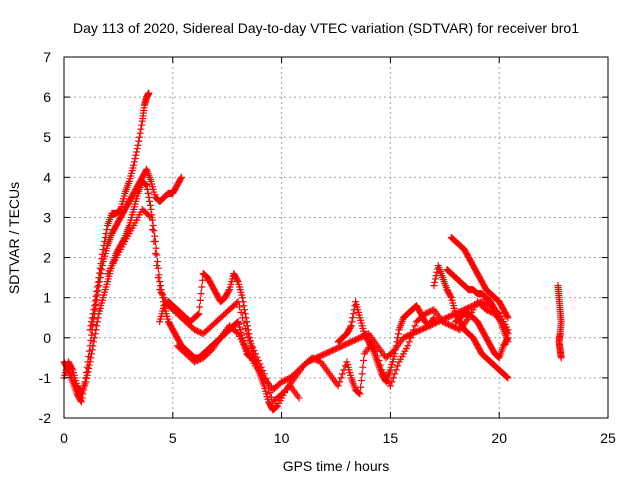 The height and width of the screenshot is (480, 640). What do you see at coordinates (45, 378) in the screenshot?
I see `y-tick-label: -1` at bounding box center [45, 378].